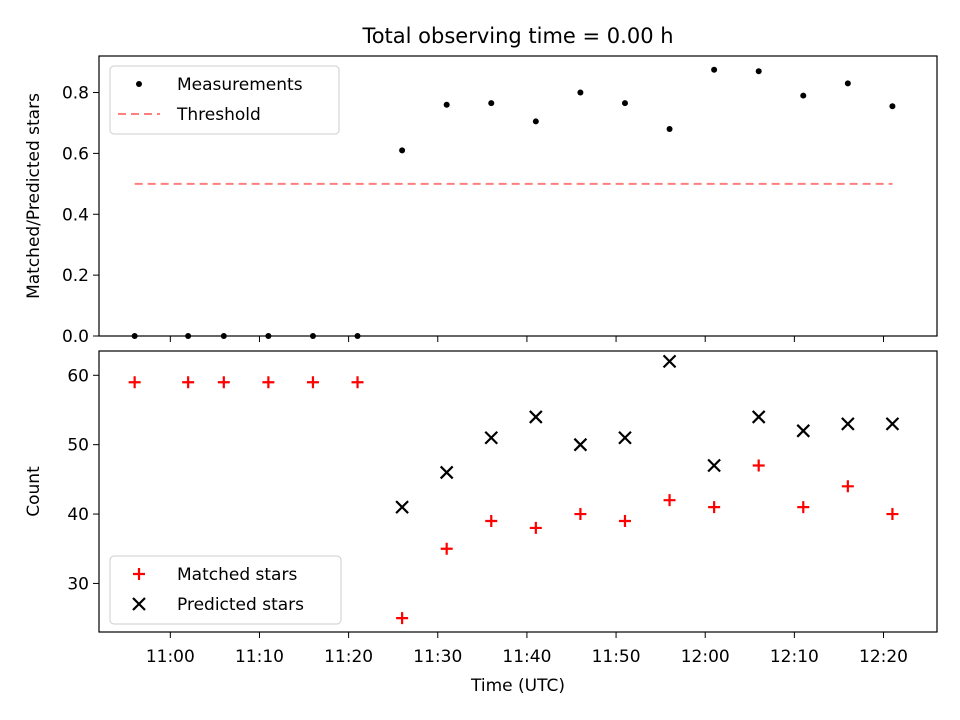 This screenshot has height=720, width=960. Describe the element at coordinates (437, 657) in the screenshot. I see `x-tick-label: 11:30` at that location.